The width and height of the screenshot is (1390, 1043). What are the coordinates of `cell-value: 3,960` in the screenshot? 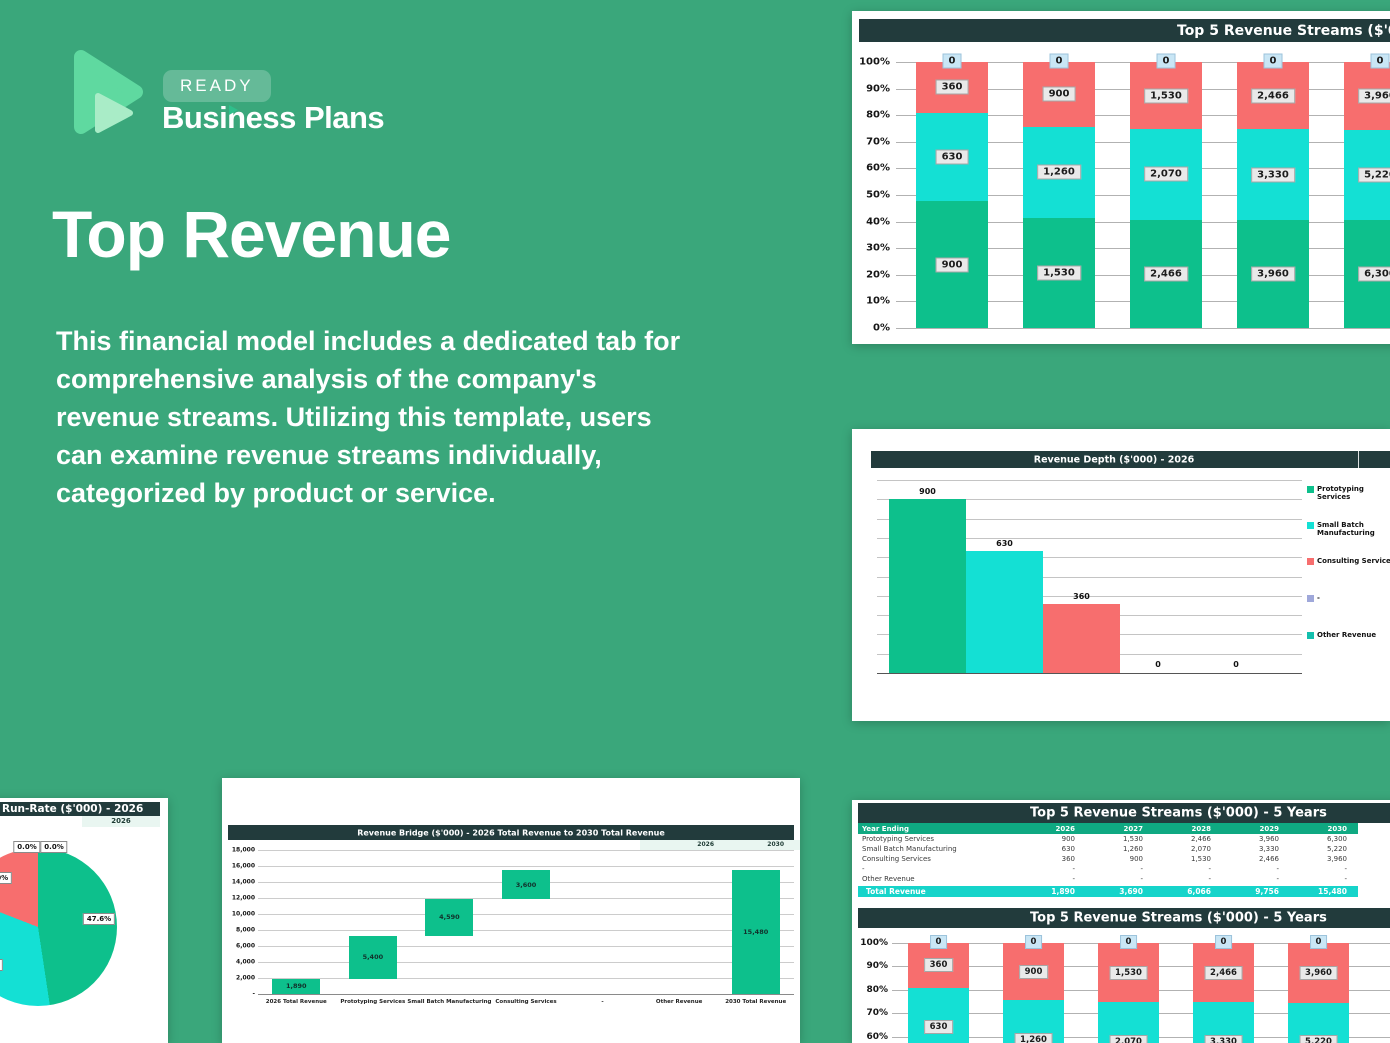 It's located at (1336, 859).